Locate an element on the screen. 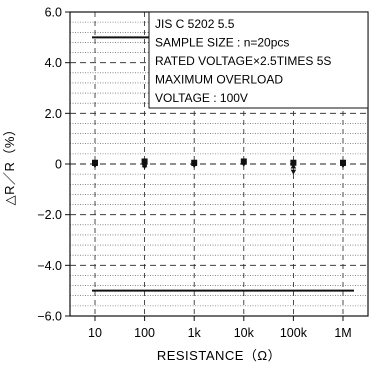 This screenshot has width=380, height=372. y-tick-label: 0 is located at coordinates (58, 165).